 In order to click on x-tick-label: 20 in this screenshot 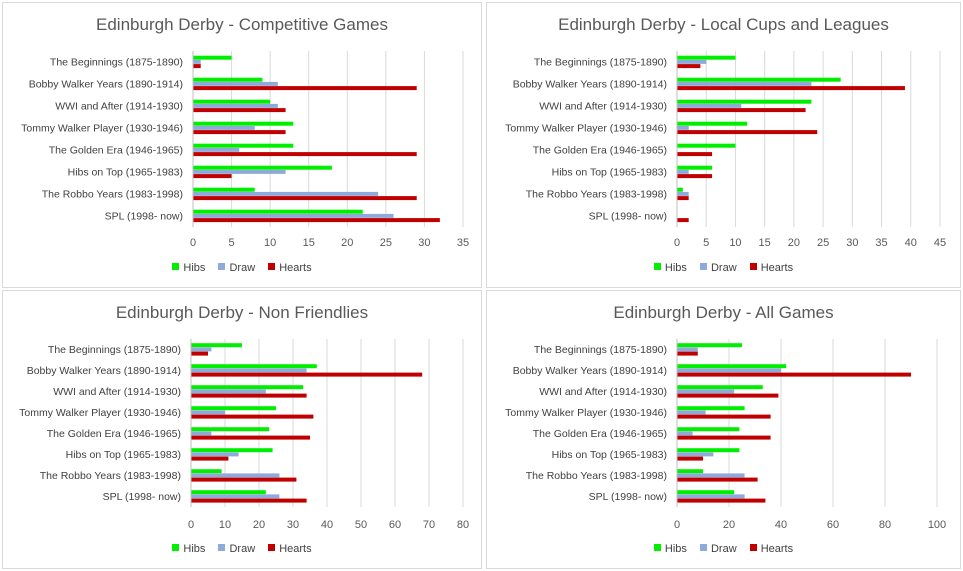, I will do `click(259, 525)`.